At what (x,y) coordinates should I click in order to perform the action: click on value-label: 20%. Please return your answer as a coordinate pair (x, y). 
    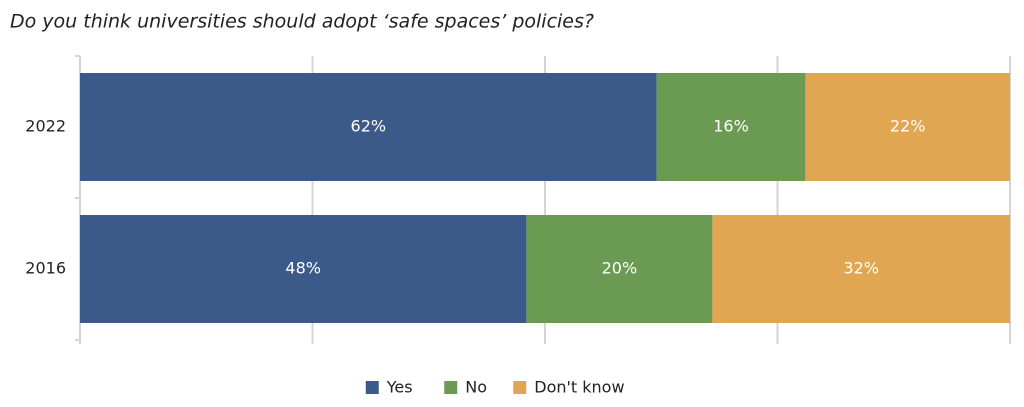
    Looking at the image, I should click on (620, 268).